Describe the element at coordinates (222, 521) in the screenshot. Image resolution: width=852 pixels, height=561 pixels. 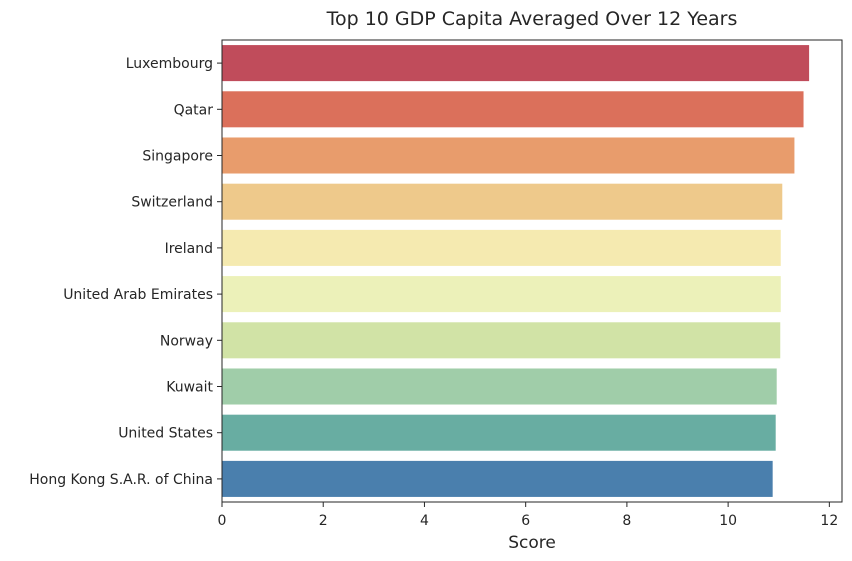
I see `x-tick-label: 0` at that location.